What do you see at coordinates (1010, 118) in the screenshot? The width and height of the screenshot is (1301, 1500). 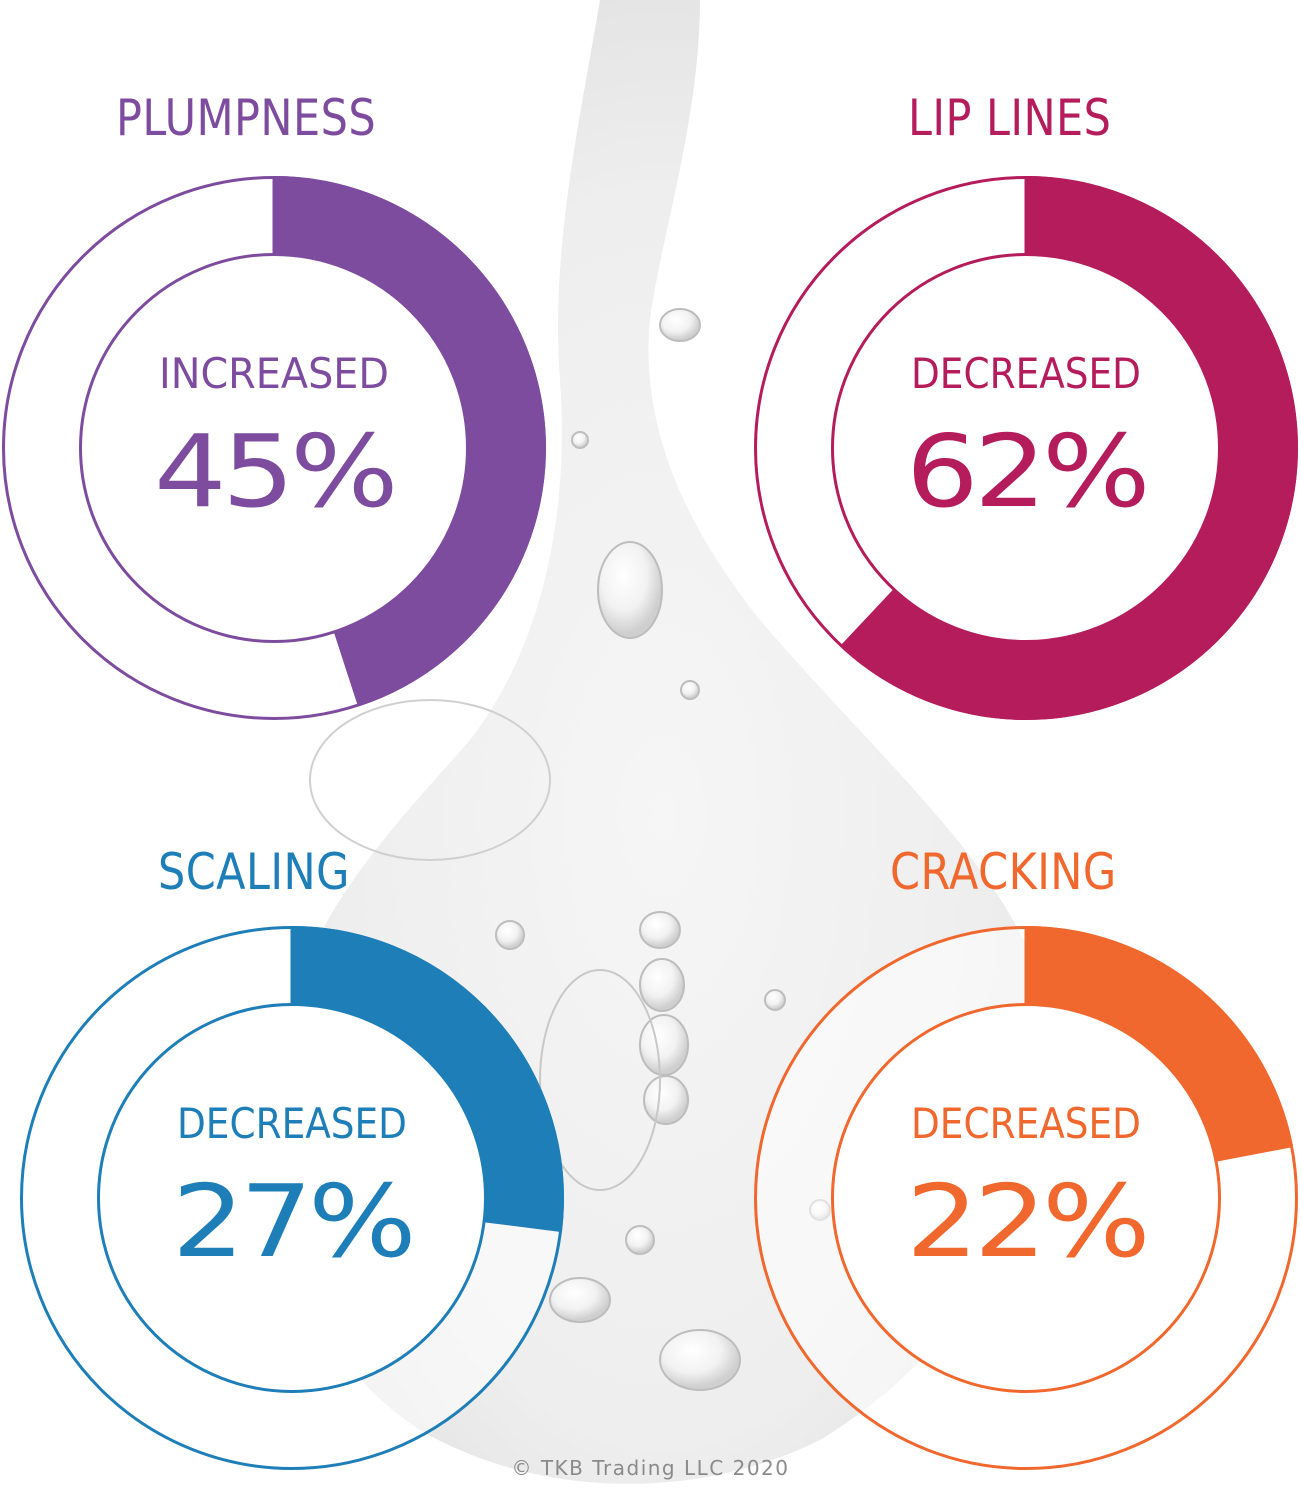 I see `chart-title: LIP LINES` at bounding box center [1010, 118].